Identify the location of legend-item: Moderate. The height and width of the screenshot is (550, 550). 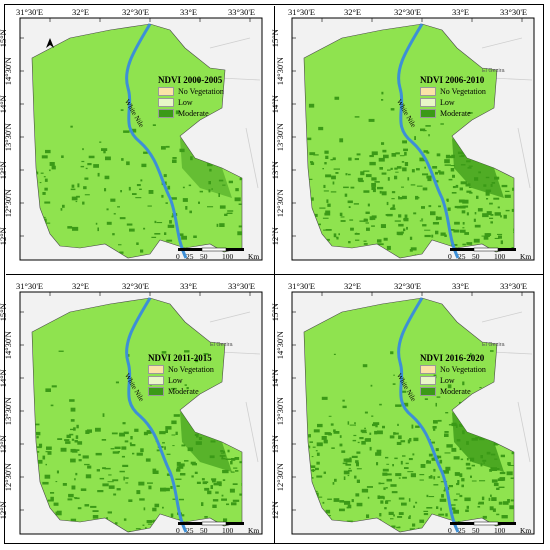
(181, 391).